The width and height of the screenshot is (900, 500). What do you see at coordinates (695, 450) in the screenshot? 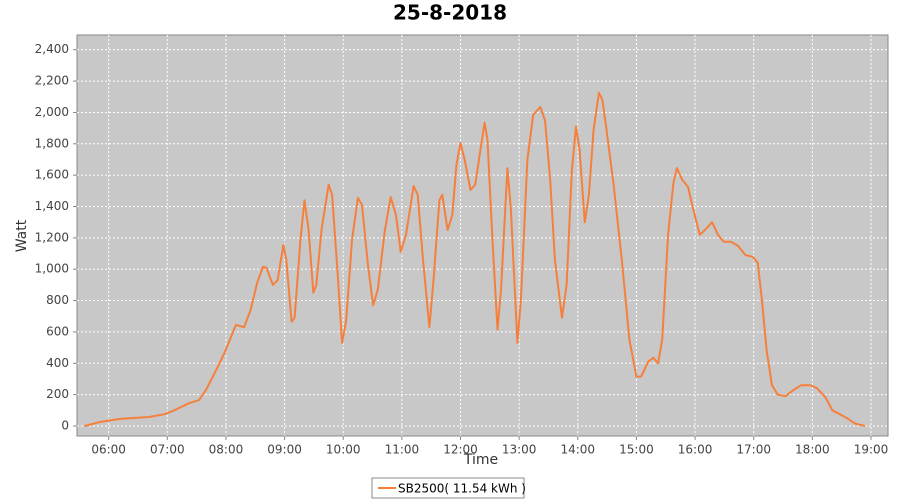
I see `x-tick-label: 16:00` at bounding box center [695, 450].